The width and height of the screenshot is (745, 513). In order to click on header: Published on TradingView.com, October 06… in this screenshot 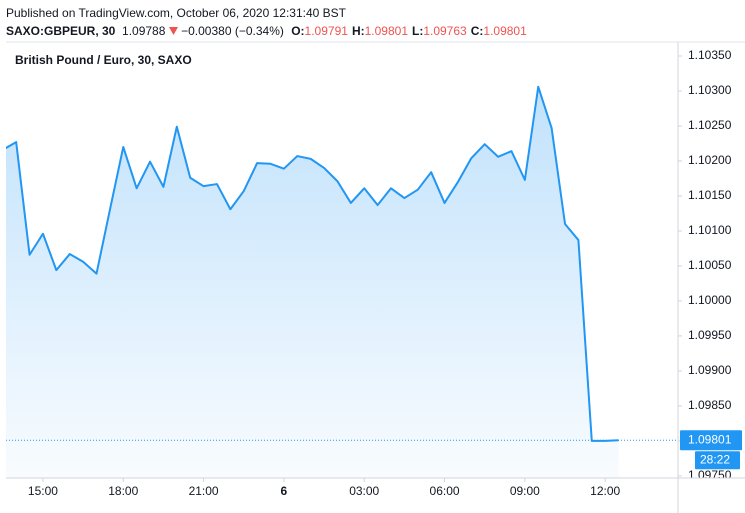, I will do `click(266, 22)`.